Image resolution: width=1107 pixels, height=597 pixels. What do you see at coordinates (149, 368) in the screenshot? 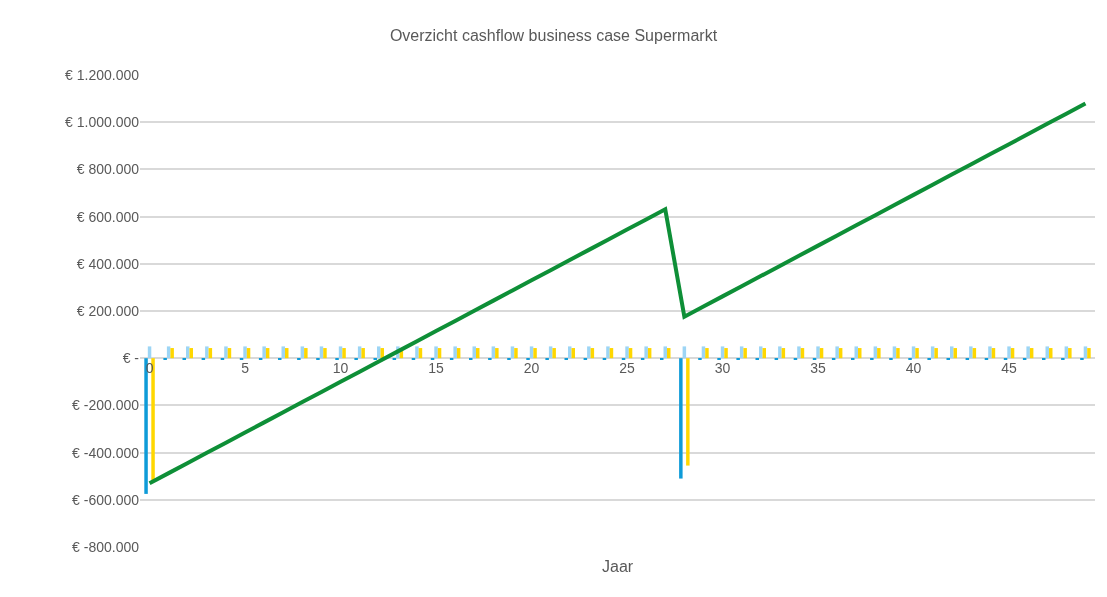
I see `x-tick-label: 0` at bounding box center [149, 368].